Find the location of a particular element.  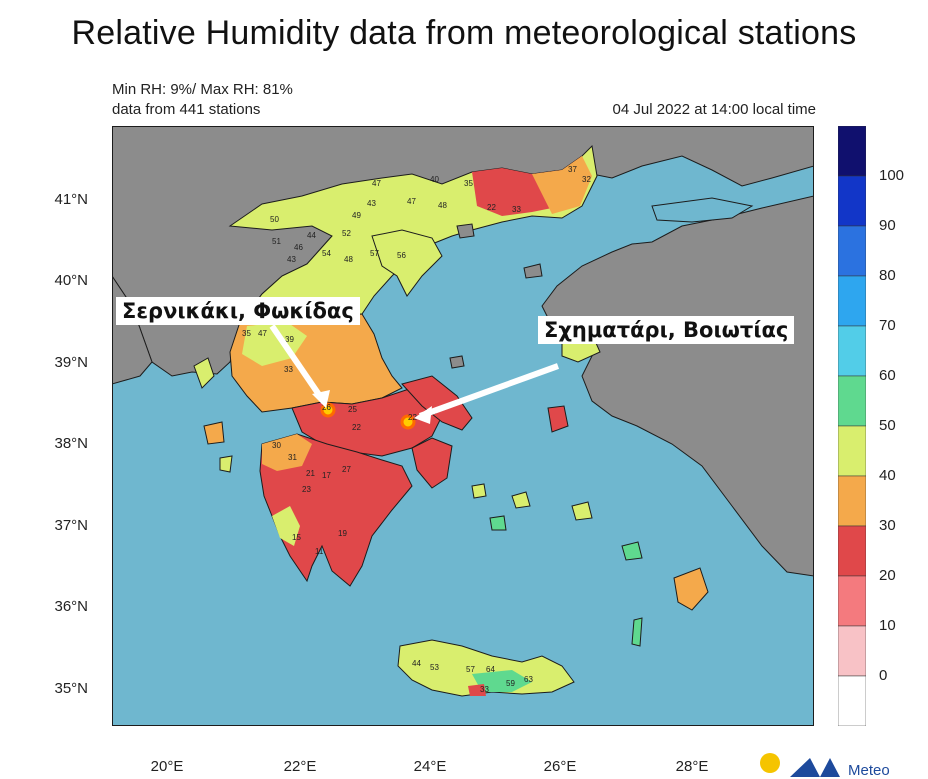

station-value: 21 is located at coordinates (310, 473).